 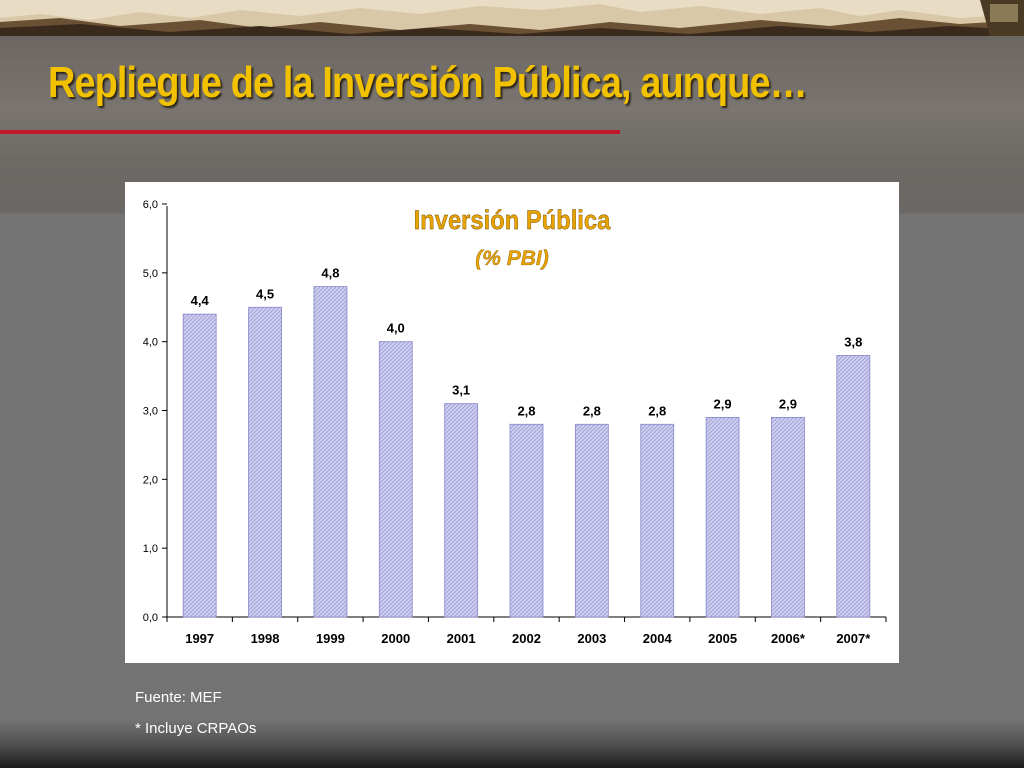 What do you see at coordinates (178, 697) in the screenshot?
I see `source-note: Fuente: MEF` at bounding box center [178, 697].